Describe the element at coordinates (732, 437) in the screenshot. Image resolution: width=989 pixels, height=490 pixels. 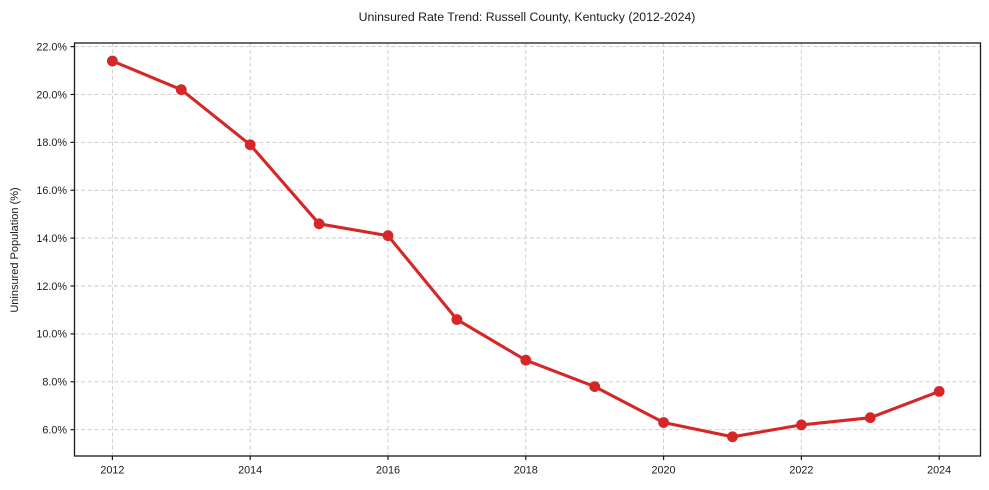
I see `data-point-2021` at that location.